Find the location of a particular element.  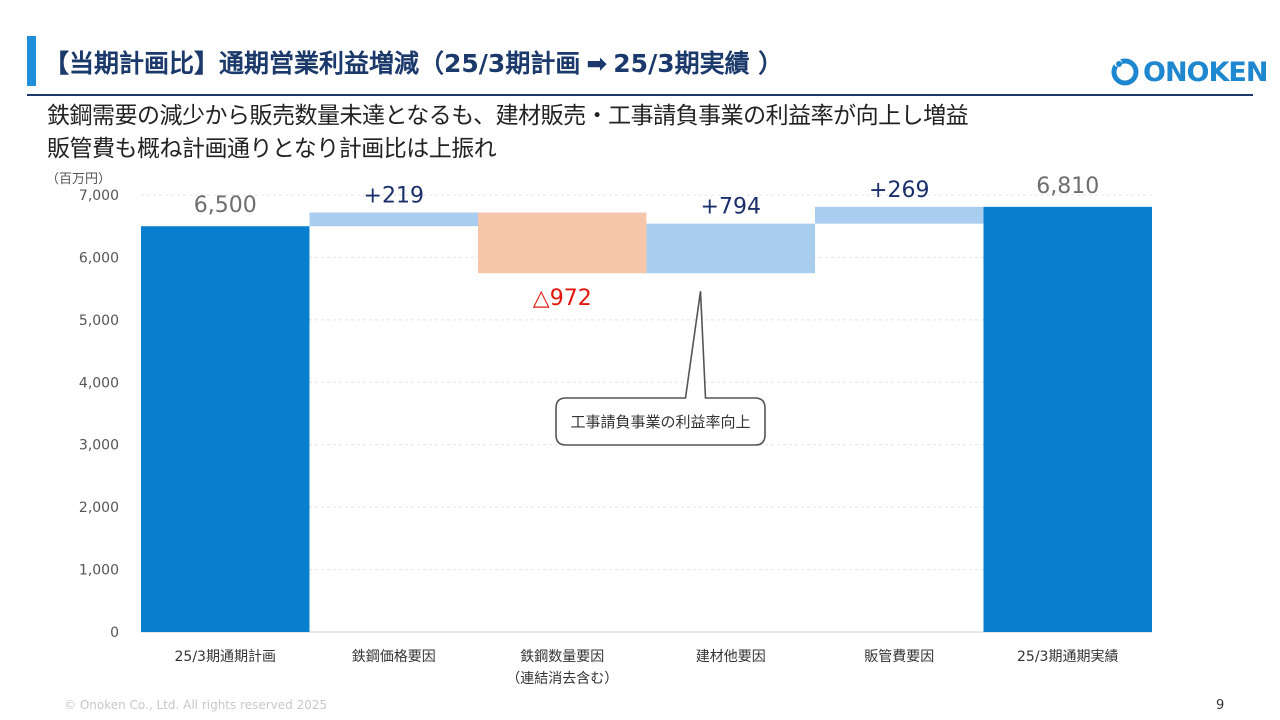

logo-mark-icon is located at coordinates (1125, 72).